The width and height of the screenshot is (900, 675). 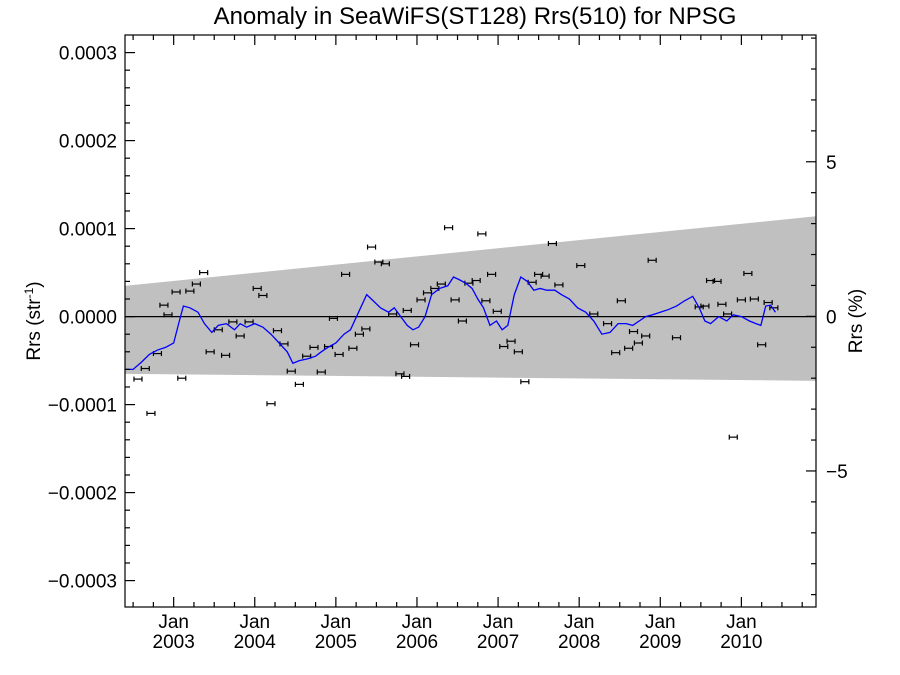 What do you see at coordinates (336, 642) in the screenshot?
I see `x-tick-label-year: 2005` at bounding box center [336, 642].